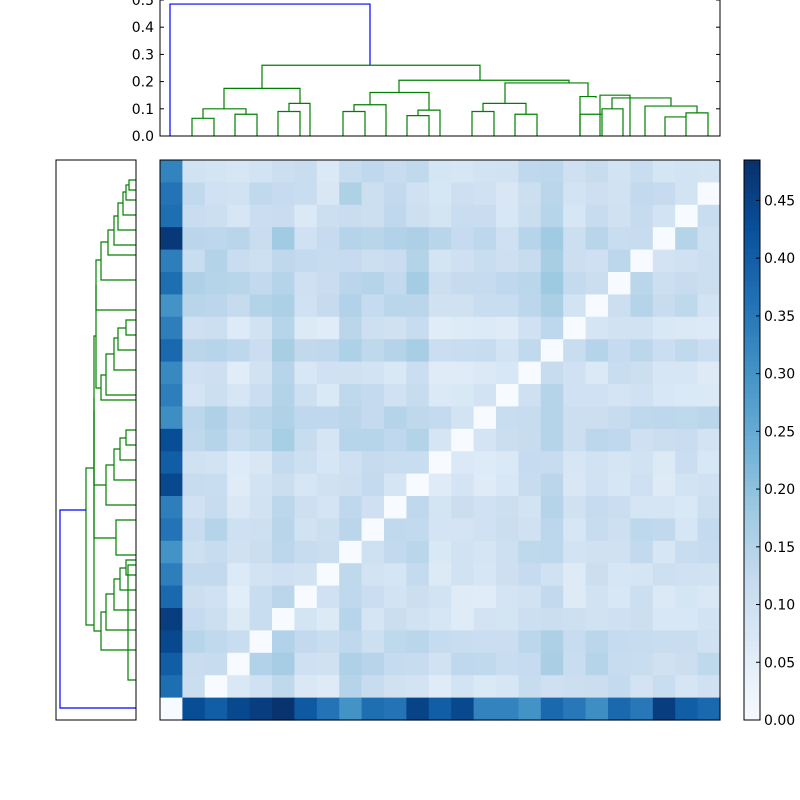 This screenshot has height=800, width=800. I want to click on top-axis-tick-label: 0.0, so click(143, 137).